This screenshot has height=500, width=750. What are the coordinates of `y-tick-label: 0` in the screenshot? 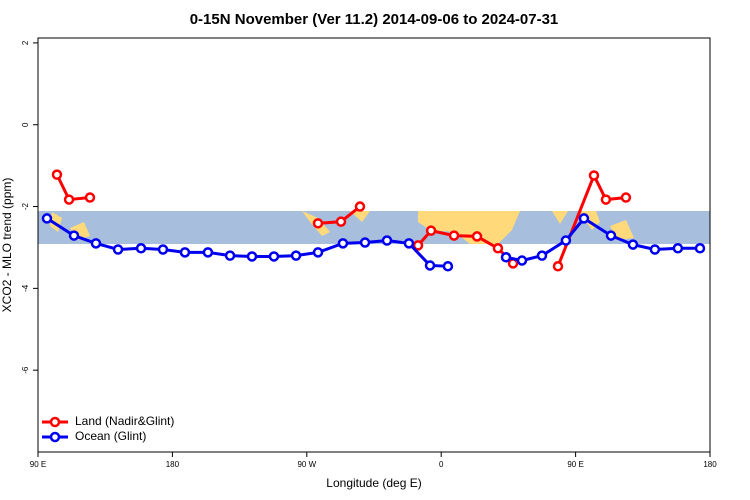 It's located at (25, 124).